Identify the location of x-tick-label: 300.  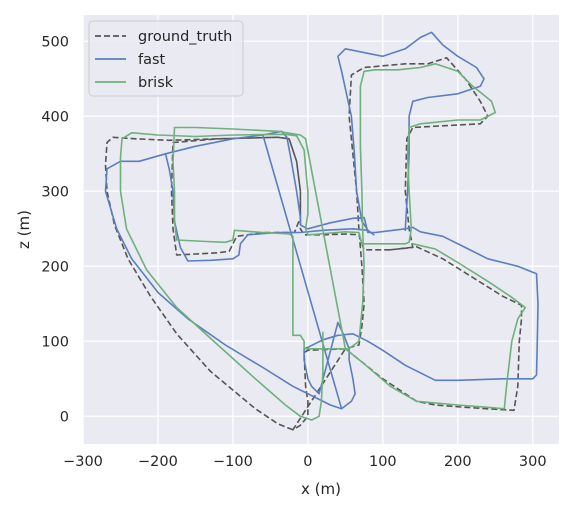
(533, 462).